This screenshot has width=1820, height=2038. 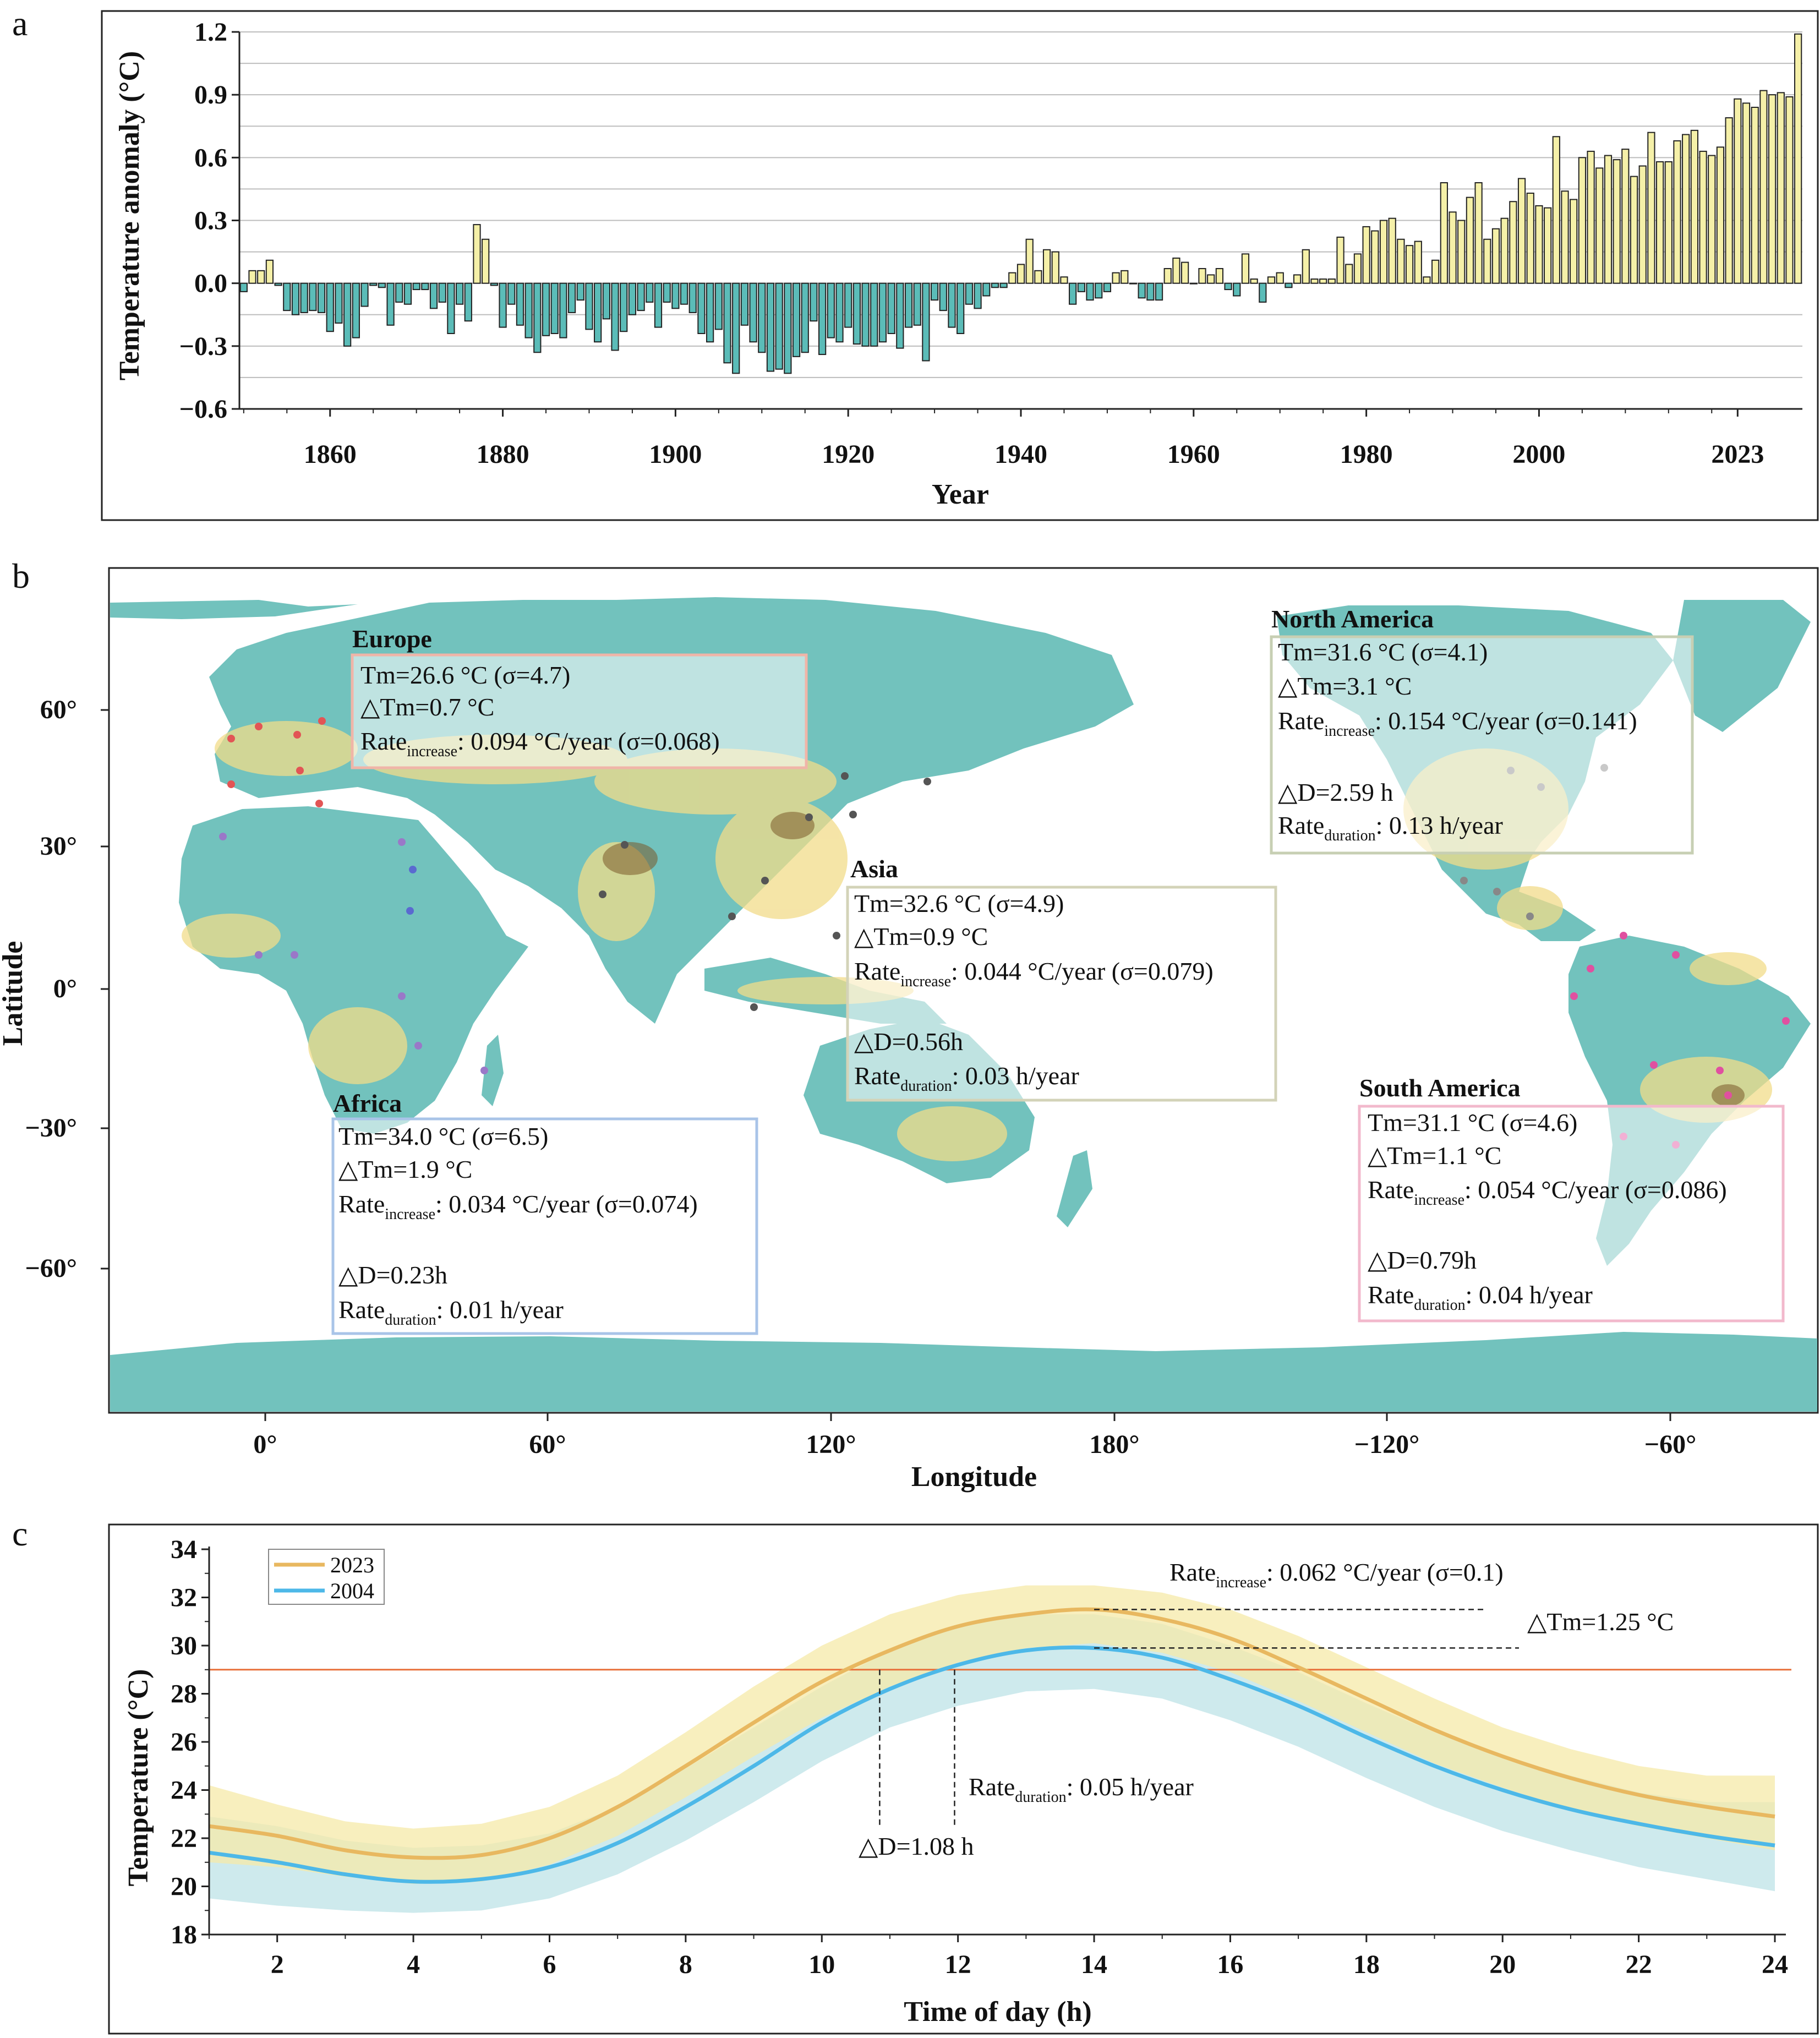 I want to click on x-tick-label: 1960, so click(x=1193, y=454).